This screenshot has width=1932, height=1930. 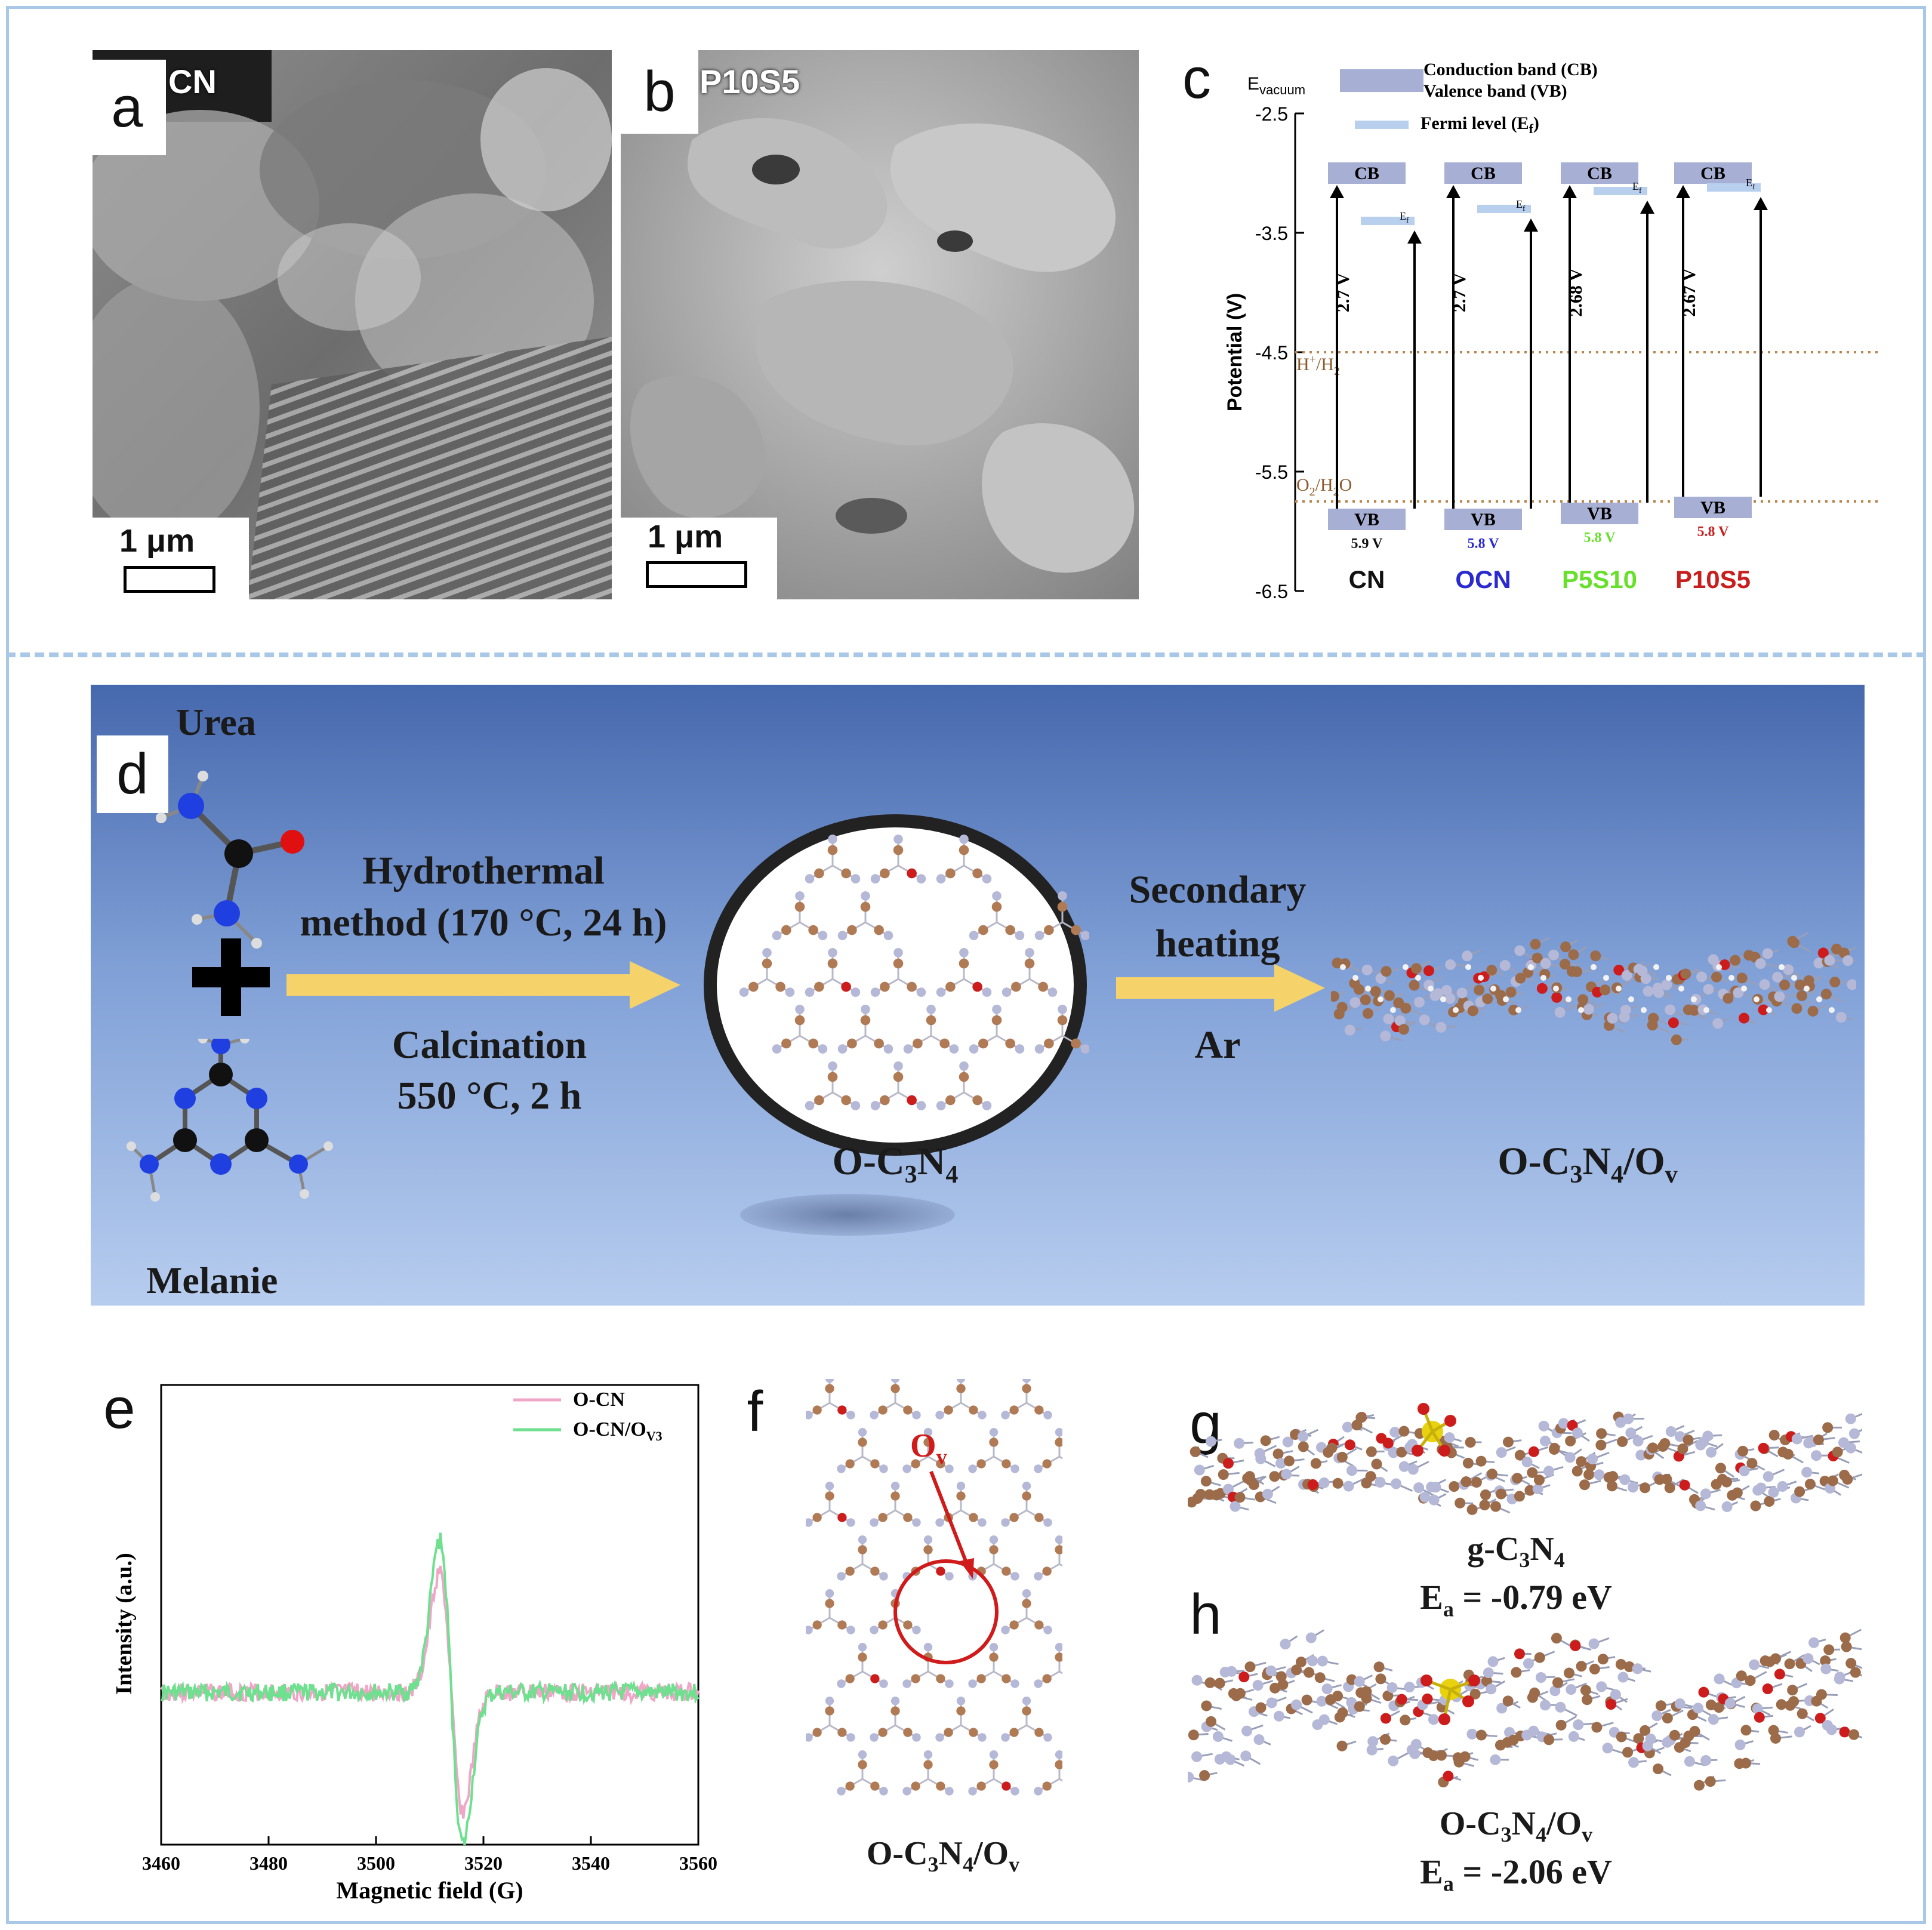 I want to click on legend-fermi-swatch, so click(x=1382, y=125).